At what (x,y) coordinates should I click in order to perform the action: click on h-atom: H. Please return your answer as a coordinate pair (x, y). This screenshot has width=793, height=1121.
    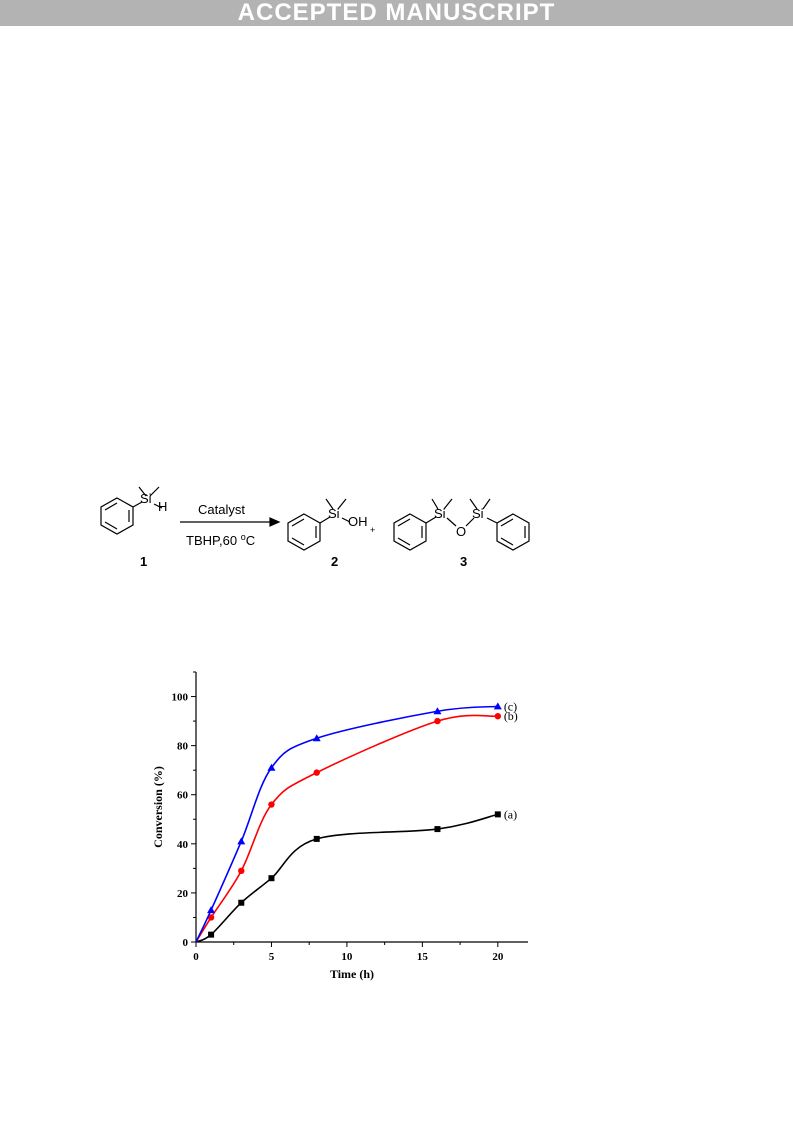
    Looking at the image, I should click on (162, 506).